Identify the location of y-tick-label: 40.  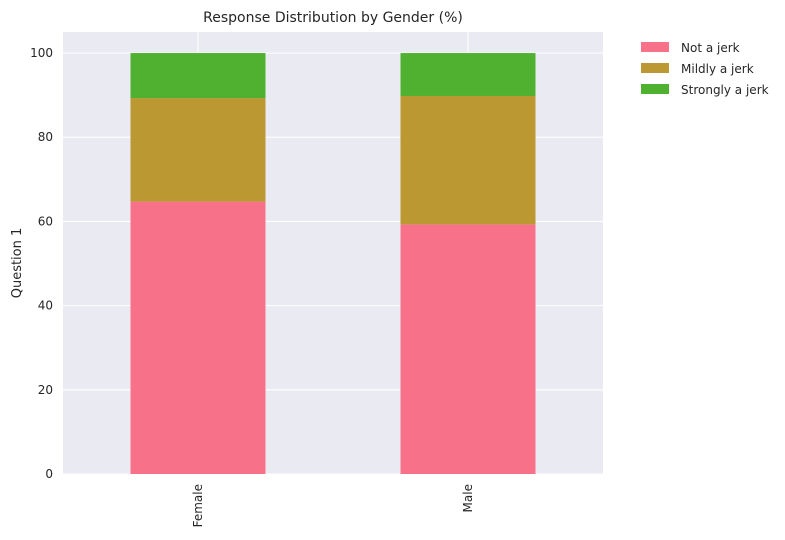
(45, 306).